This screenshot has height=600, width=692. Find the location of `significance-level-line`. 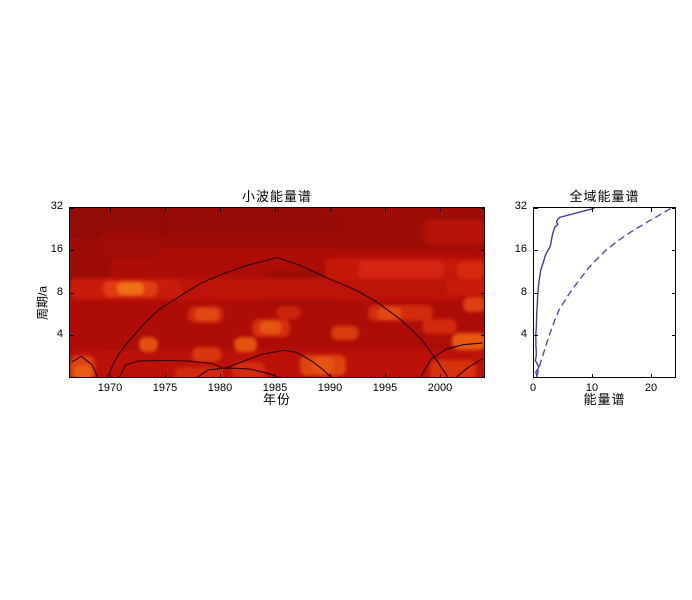

significance-level-line is located at coordinates (603, 292).